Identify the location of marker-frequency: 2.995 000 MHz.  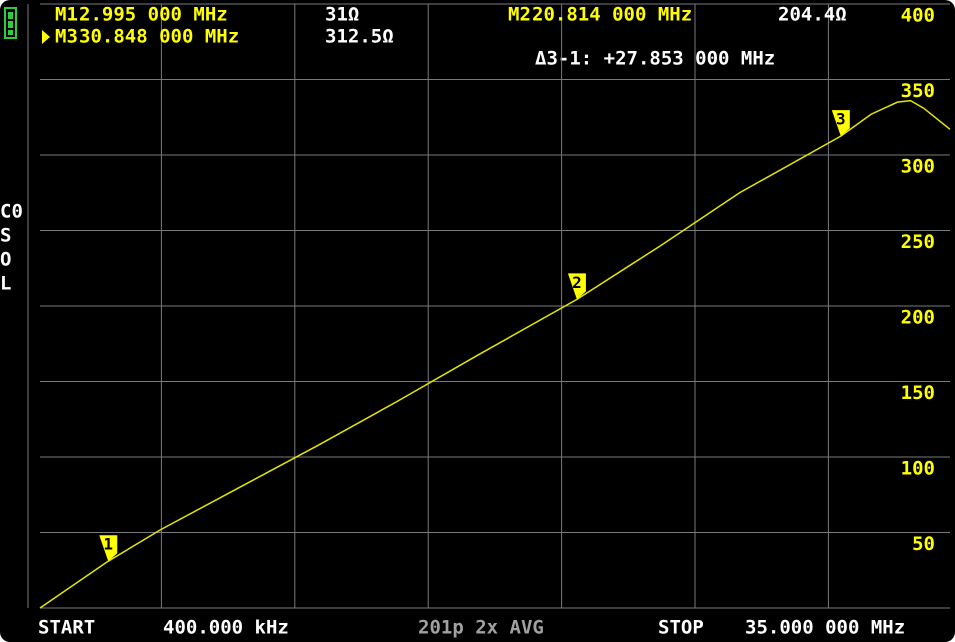
(153, 15).